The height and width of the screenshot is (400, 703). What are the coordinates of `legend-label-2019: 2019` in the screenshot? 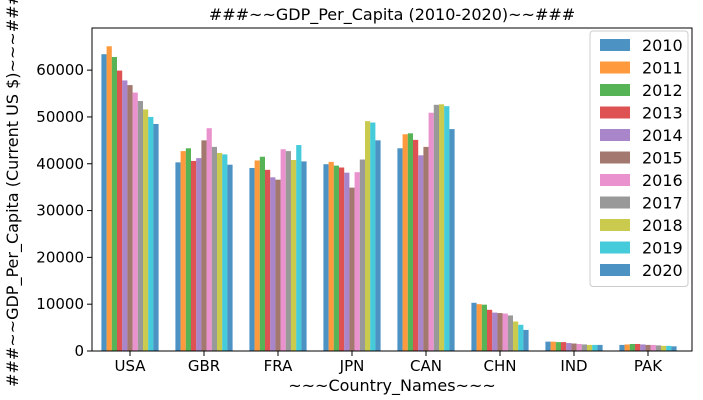 It's located at (662, 248).